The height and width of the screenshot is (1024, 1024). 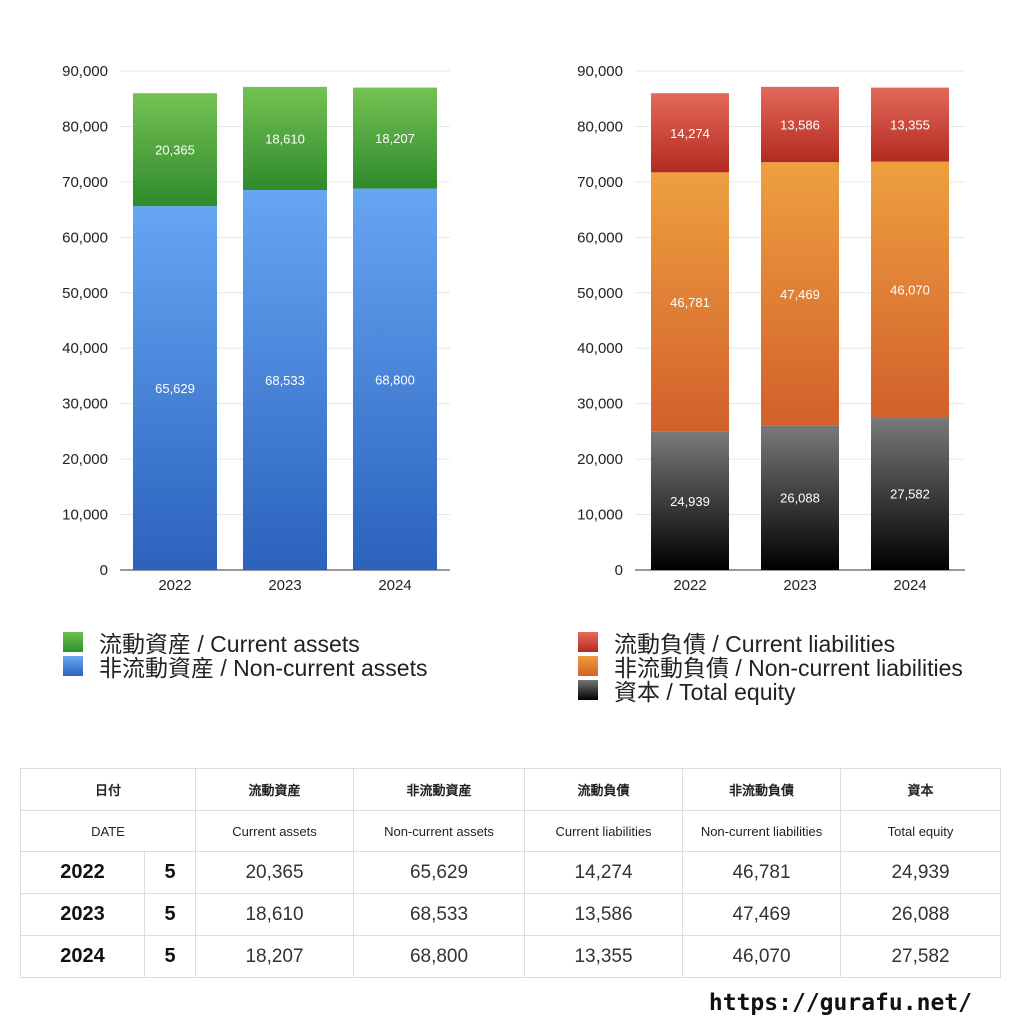 What do you see at coordinates (588, 642) in the screenshot?
I see `legend-swatch-current-liabilities` at bounding box center [588, 642].